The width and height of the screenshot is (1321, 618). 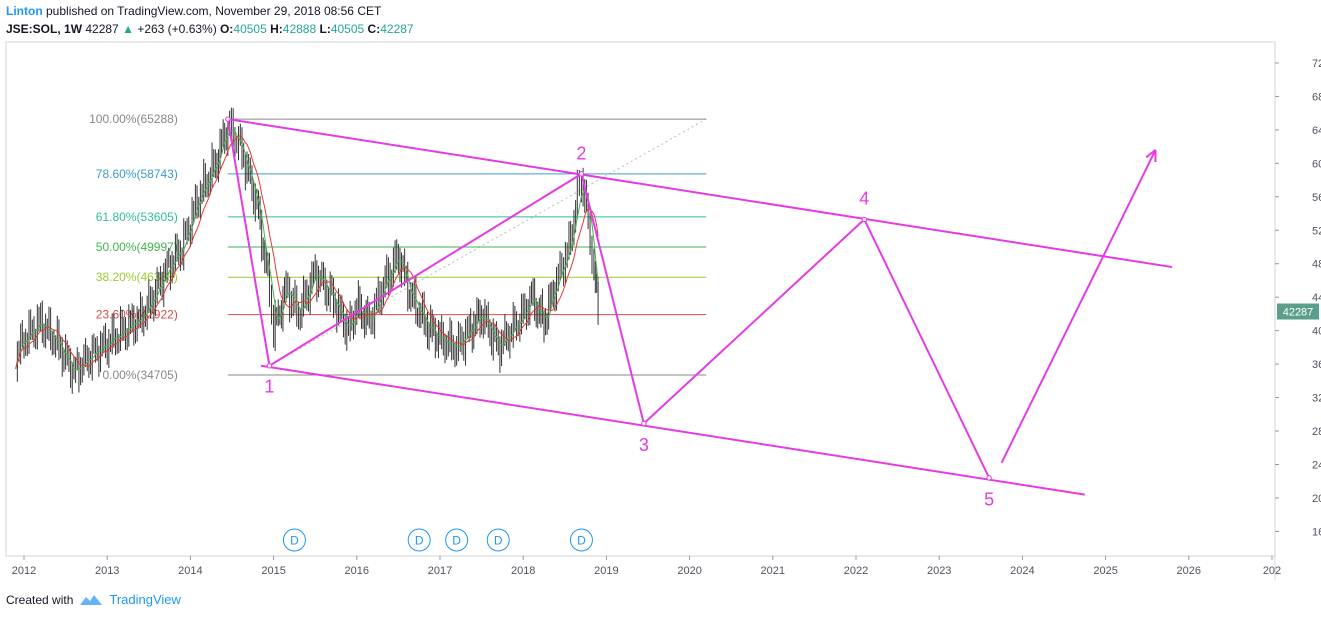 I want to click on author-name: Linton, so click(x=24, y=11).